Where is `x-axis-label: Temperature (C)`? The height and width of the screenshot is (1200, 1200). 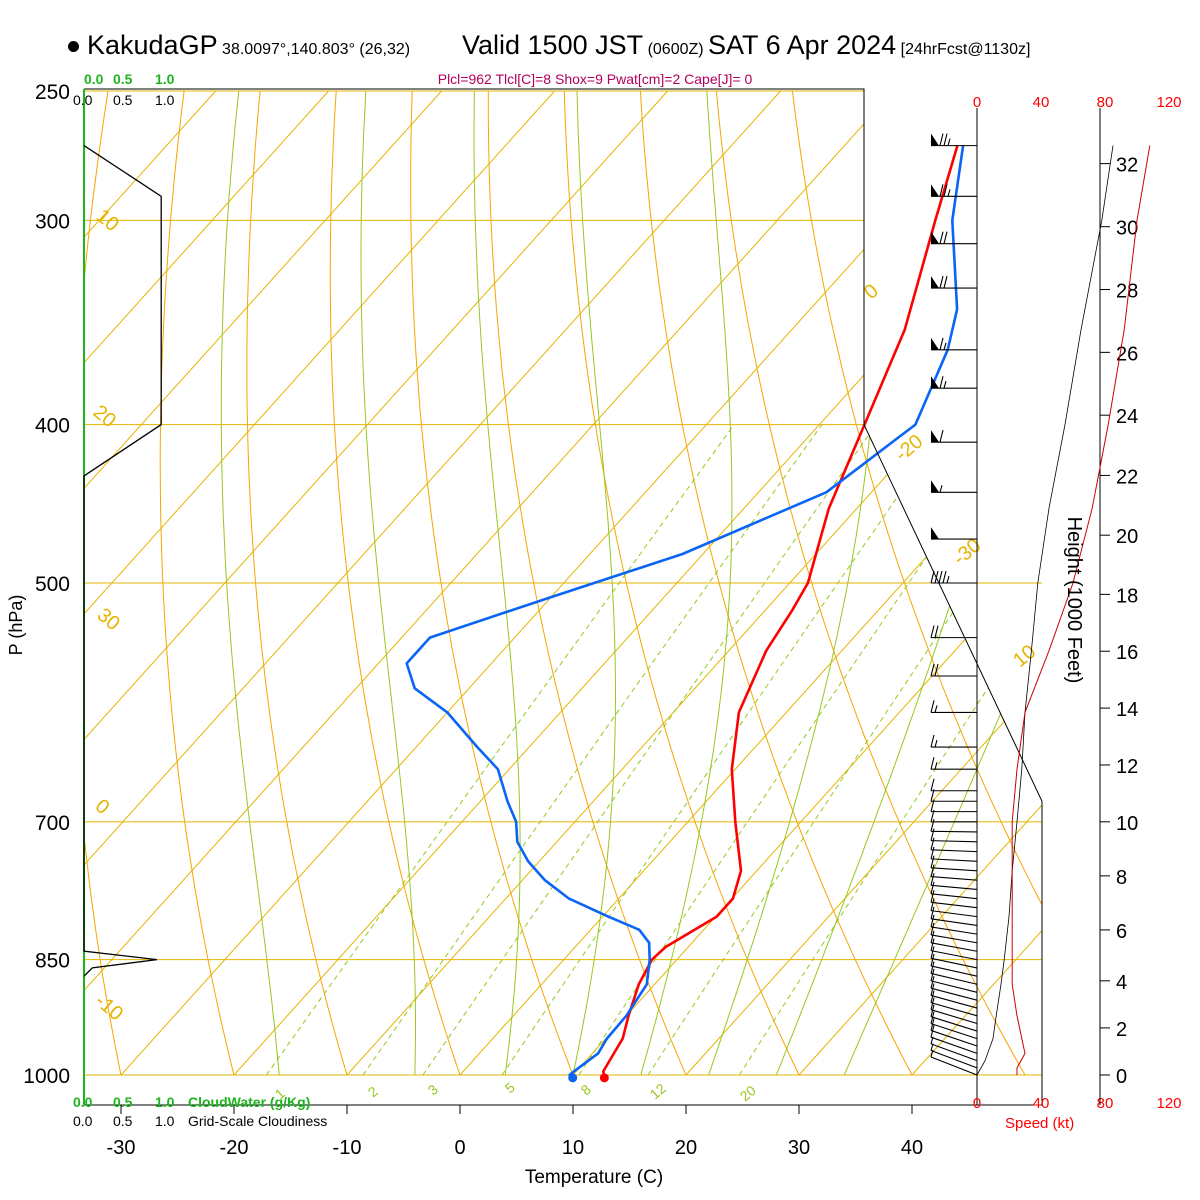 x-axis-label: Temperature (C) is located at coordinates (594, 1177).